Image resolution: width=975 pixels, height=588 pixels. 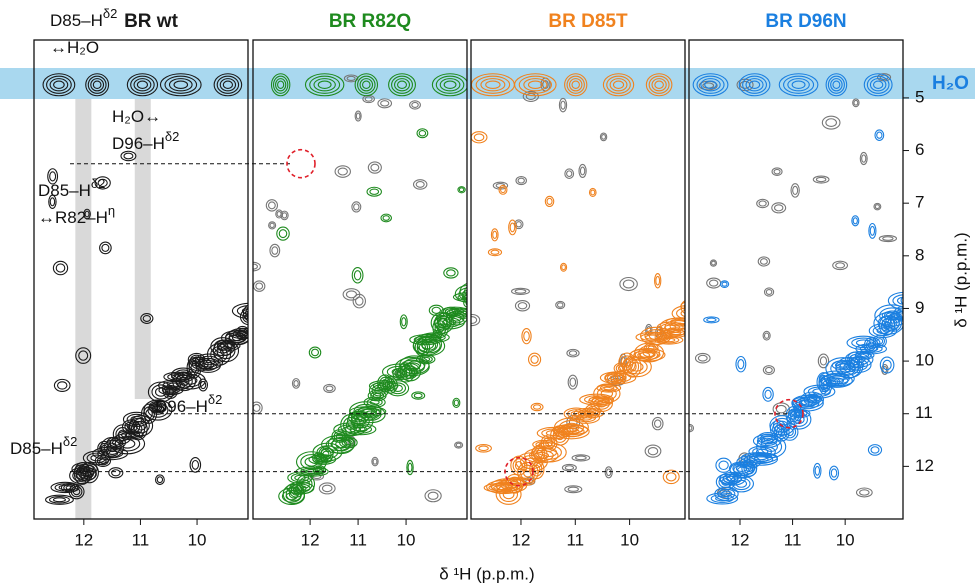 What do you see at coordinates (76, 20) in the screenshot?
I see `annotation-text: D85–H` at bounding box center [76, 20].